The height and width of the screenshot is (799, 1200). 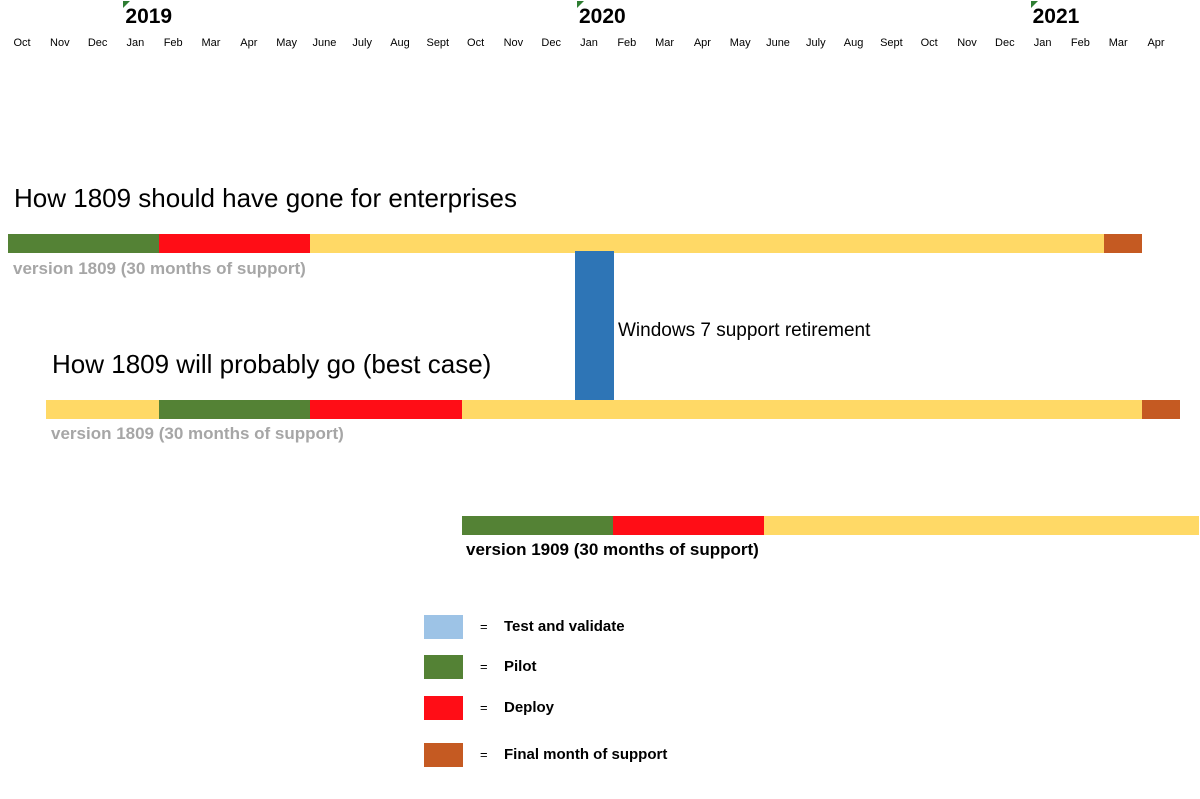 I want to click on legend-swatch-deploy, so click(x=443, y=708).